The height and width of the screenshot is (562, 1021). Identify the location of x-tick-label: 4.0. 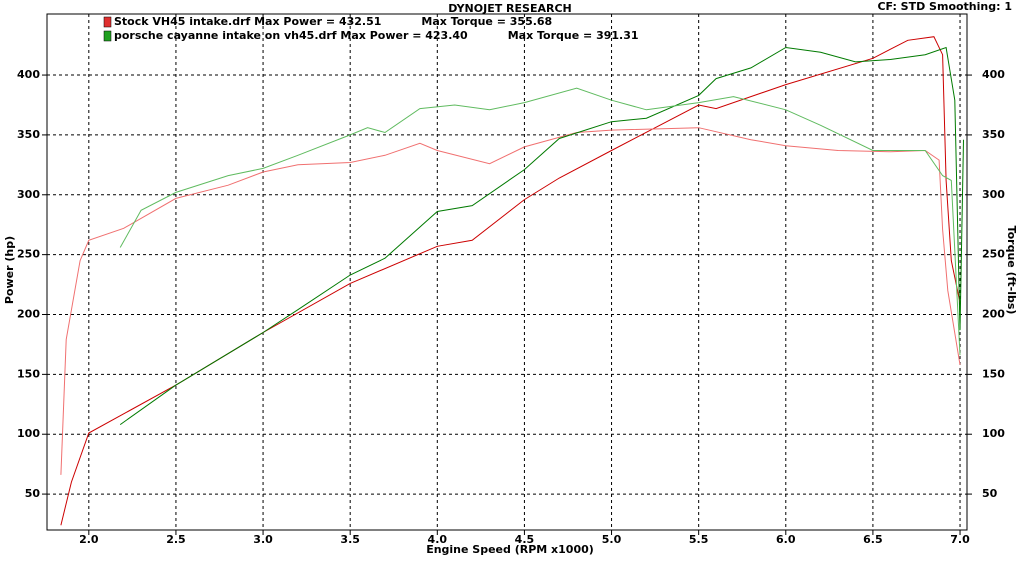
(438, 539).